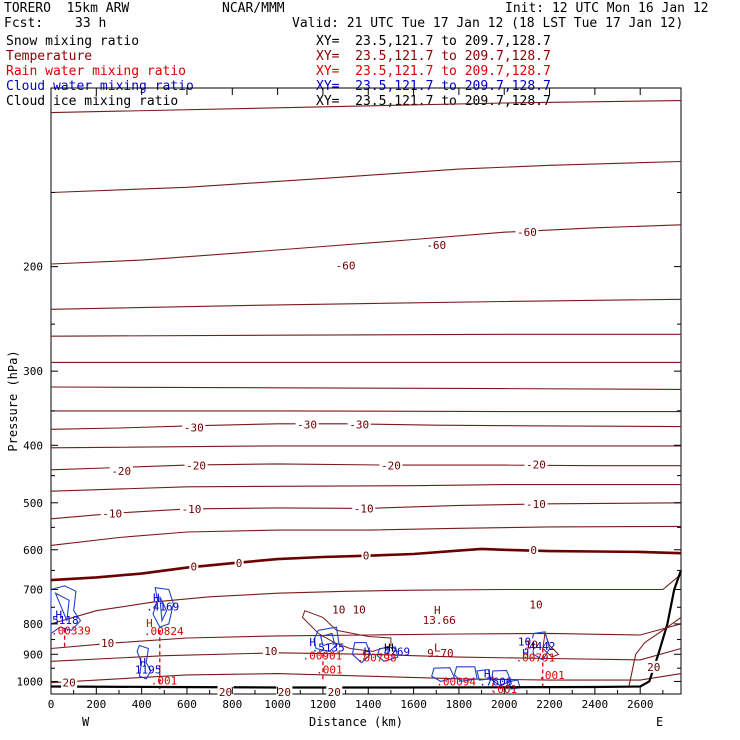  I want to click on field-range-temperature: XY= 23.5,121.7 to 209.7,128.7, so click(433, 56).